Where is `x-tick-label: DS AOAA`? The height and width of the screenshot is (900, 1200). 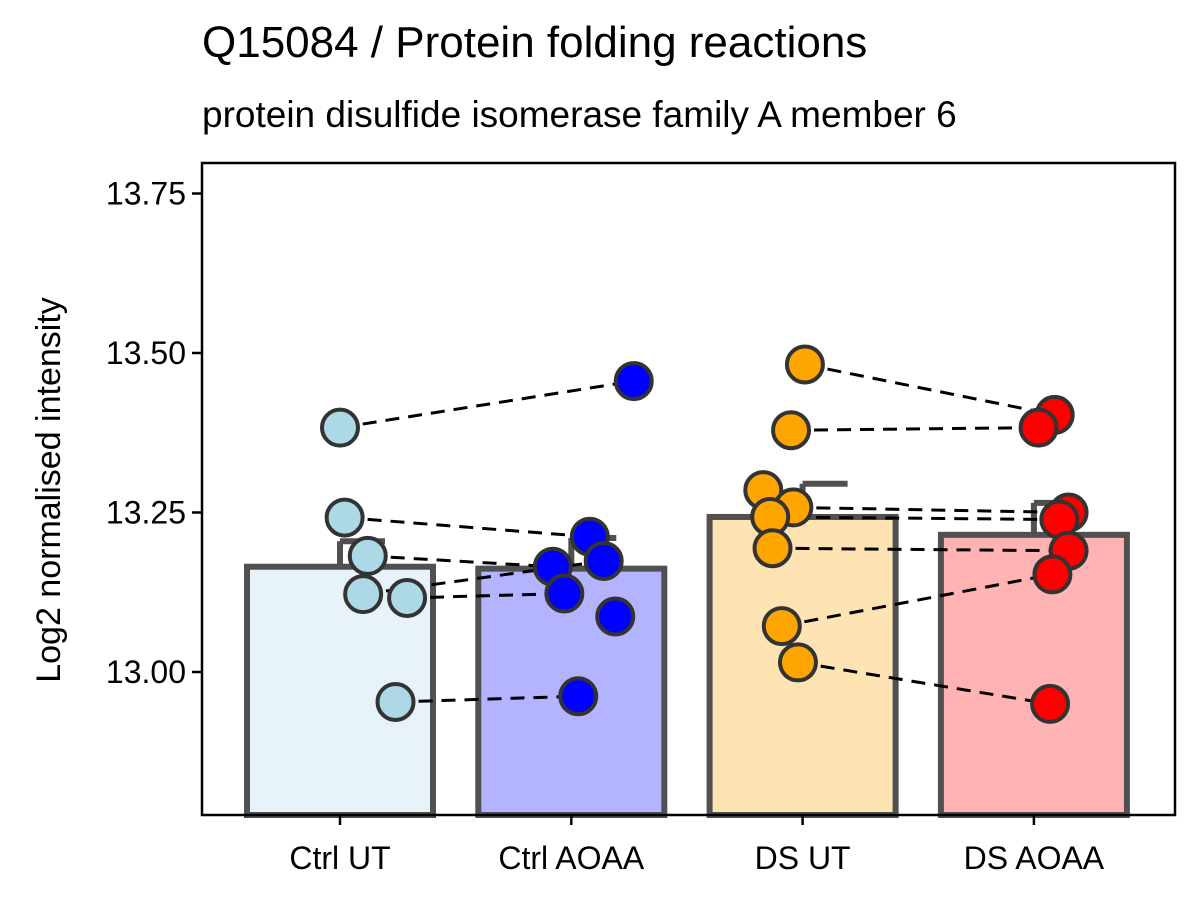
x-tick-label: DS AOAA is located at coordinates (1034, 858).